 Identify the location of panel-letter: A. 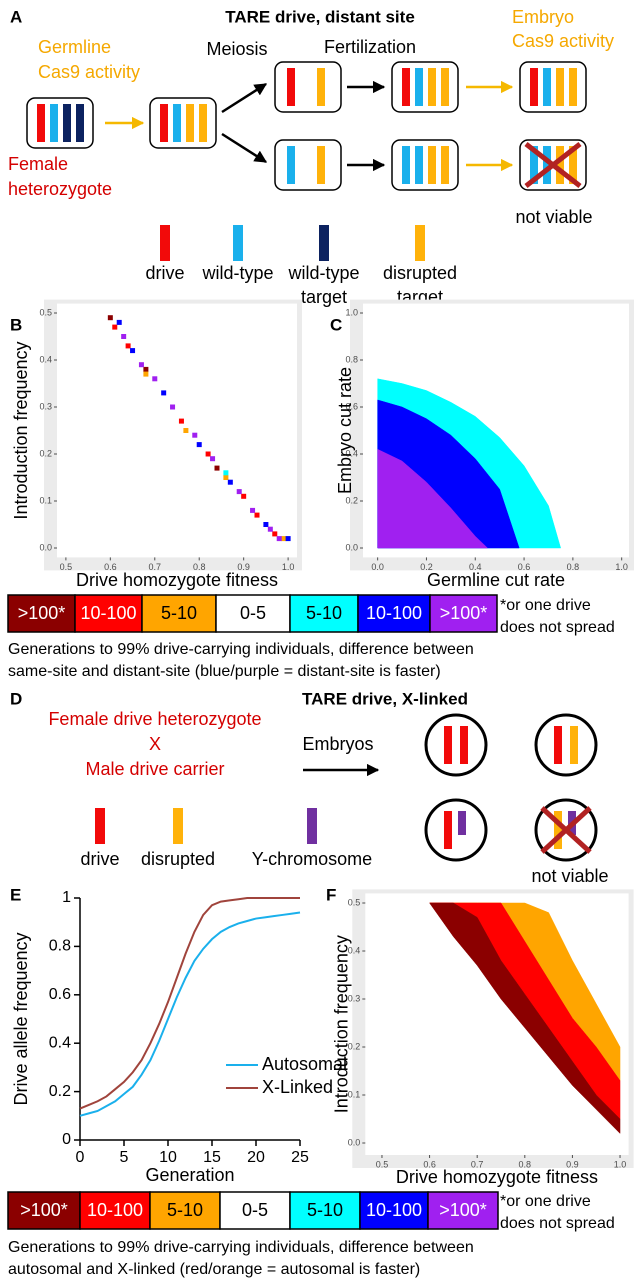
(16, 16).